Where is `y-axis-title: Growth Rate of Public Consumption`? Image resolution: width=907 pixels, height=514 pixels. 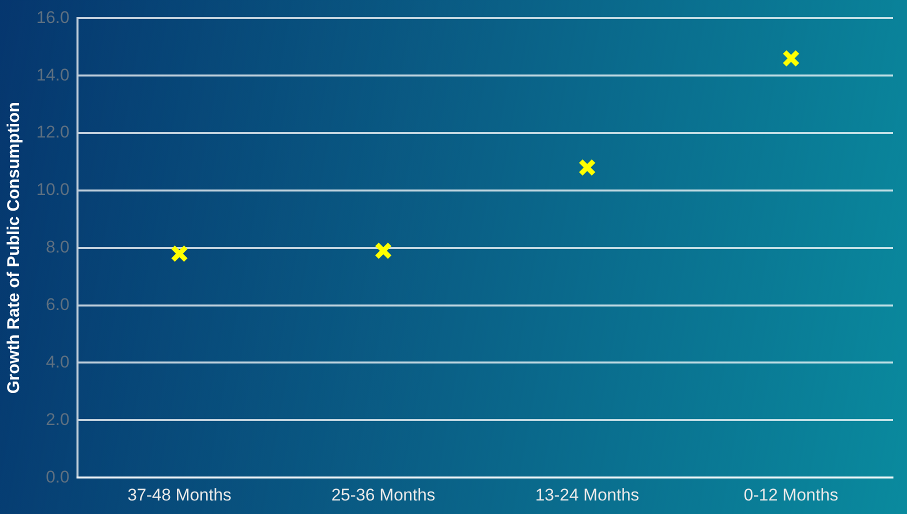 y-axis-title: Growth Rate of Public Consumption is located at coordinates (13, 248).